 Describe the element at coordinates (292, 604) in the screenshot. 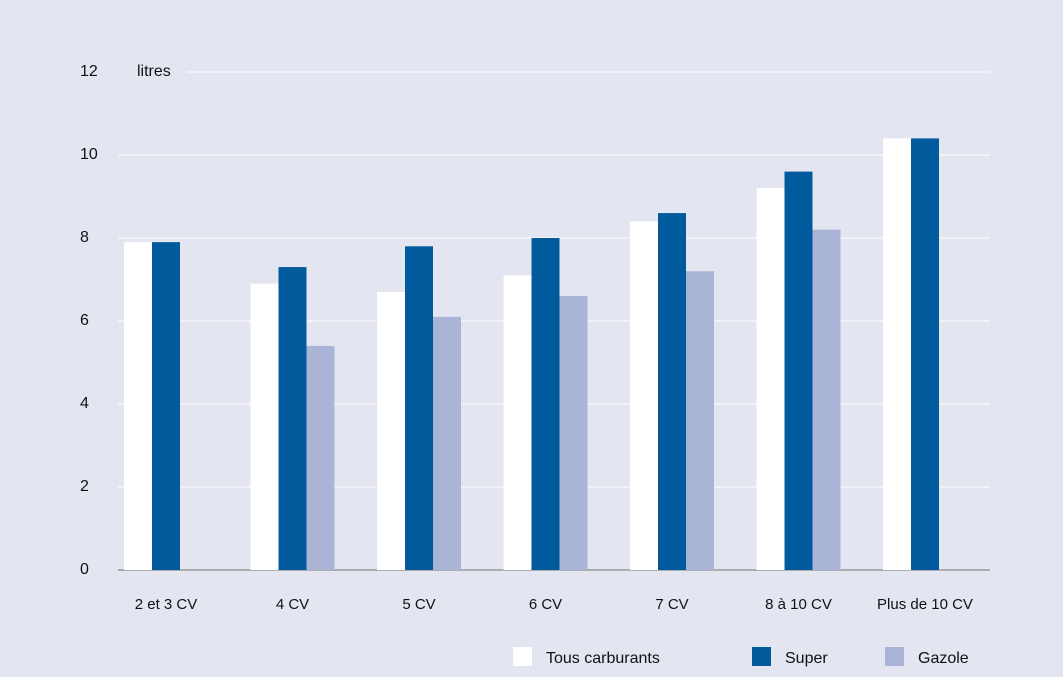

I see `x-tick-label: 4 CV` at that location.